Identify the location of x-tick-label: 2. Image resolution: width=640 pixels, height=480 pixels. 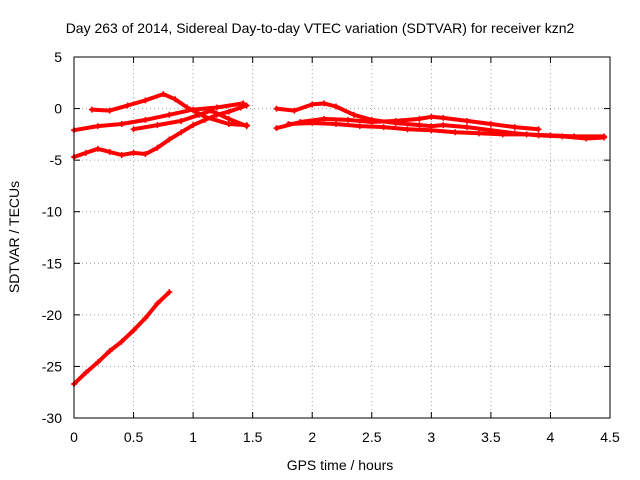
(312, 437).